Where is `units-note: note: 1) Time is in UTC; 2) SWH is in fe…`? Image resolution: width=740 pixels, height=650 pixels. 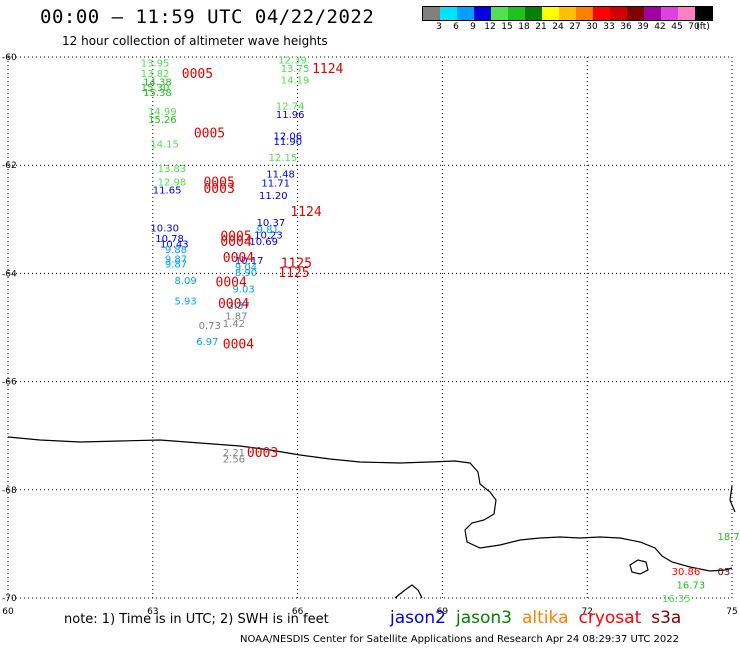
units-note: note: 1) Time is in UTC; 2) SWH is in fe… is located at coordinates (196, 619).